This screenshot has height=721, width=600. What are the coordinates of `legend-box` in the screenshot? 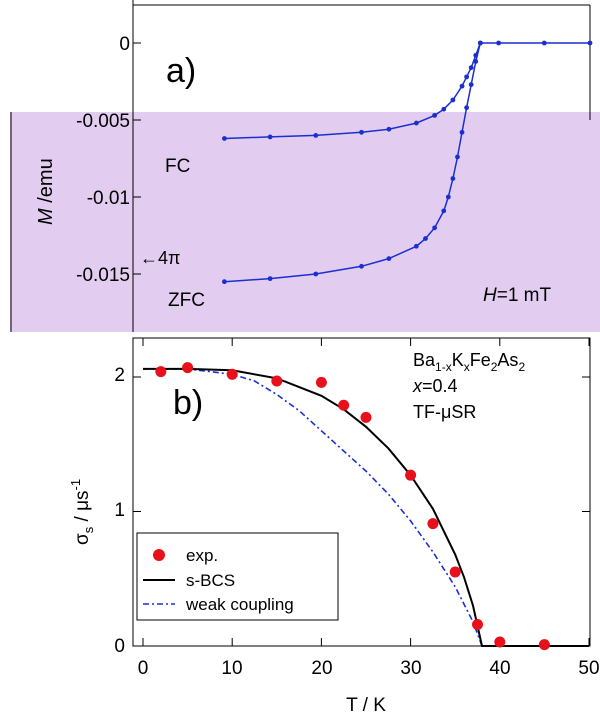 It's located at (237, 576).